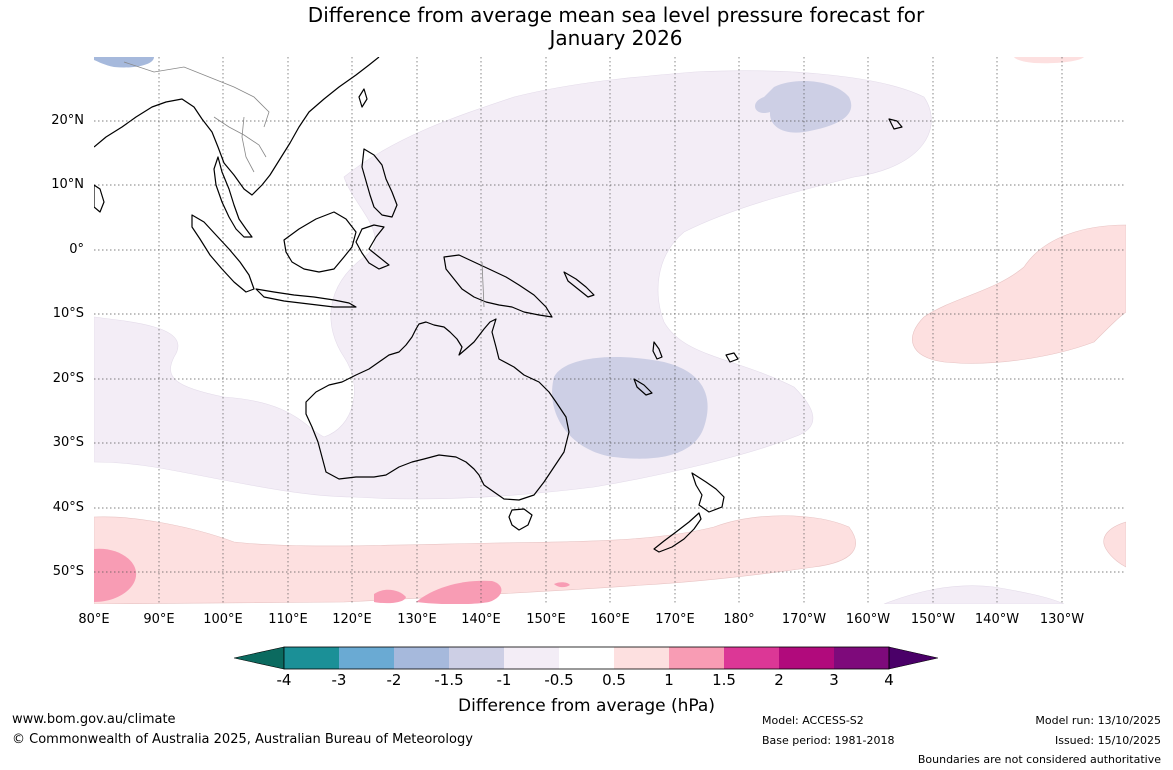  I want to click on lon-label-90e: 90°E, so click(159, 619).